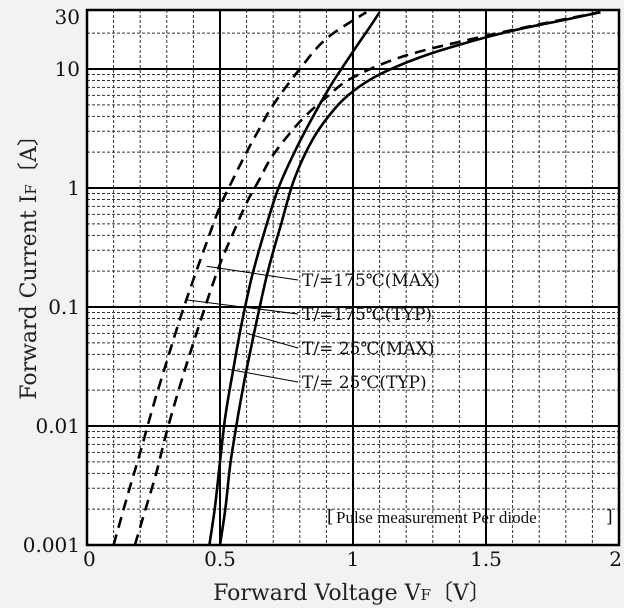 The height and width of the screenshot is (608, 624). I want to click on x-tick-label: 0.5, so click(220, 559).